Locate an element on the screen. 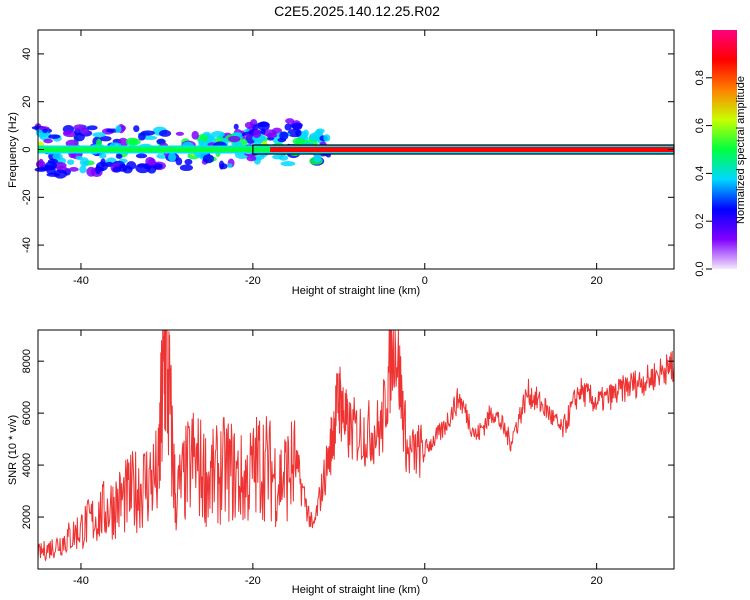 The height and width of the screenshot is (600, 750). spectrogram-y-label: Frequency (Hz) is located at coordinates (13, 150).